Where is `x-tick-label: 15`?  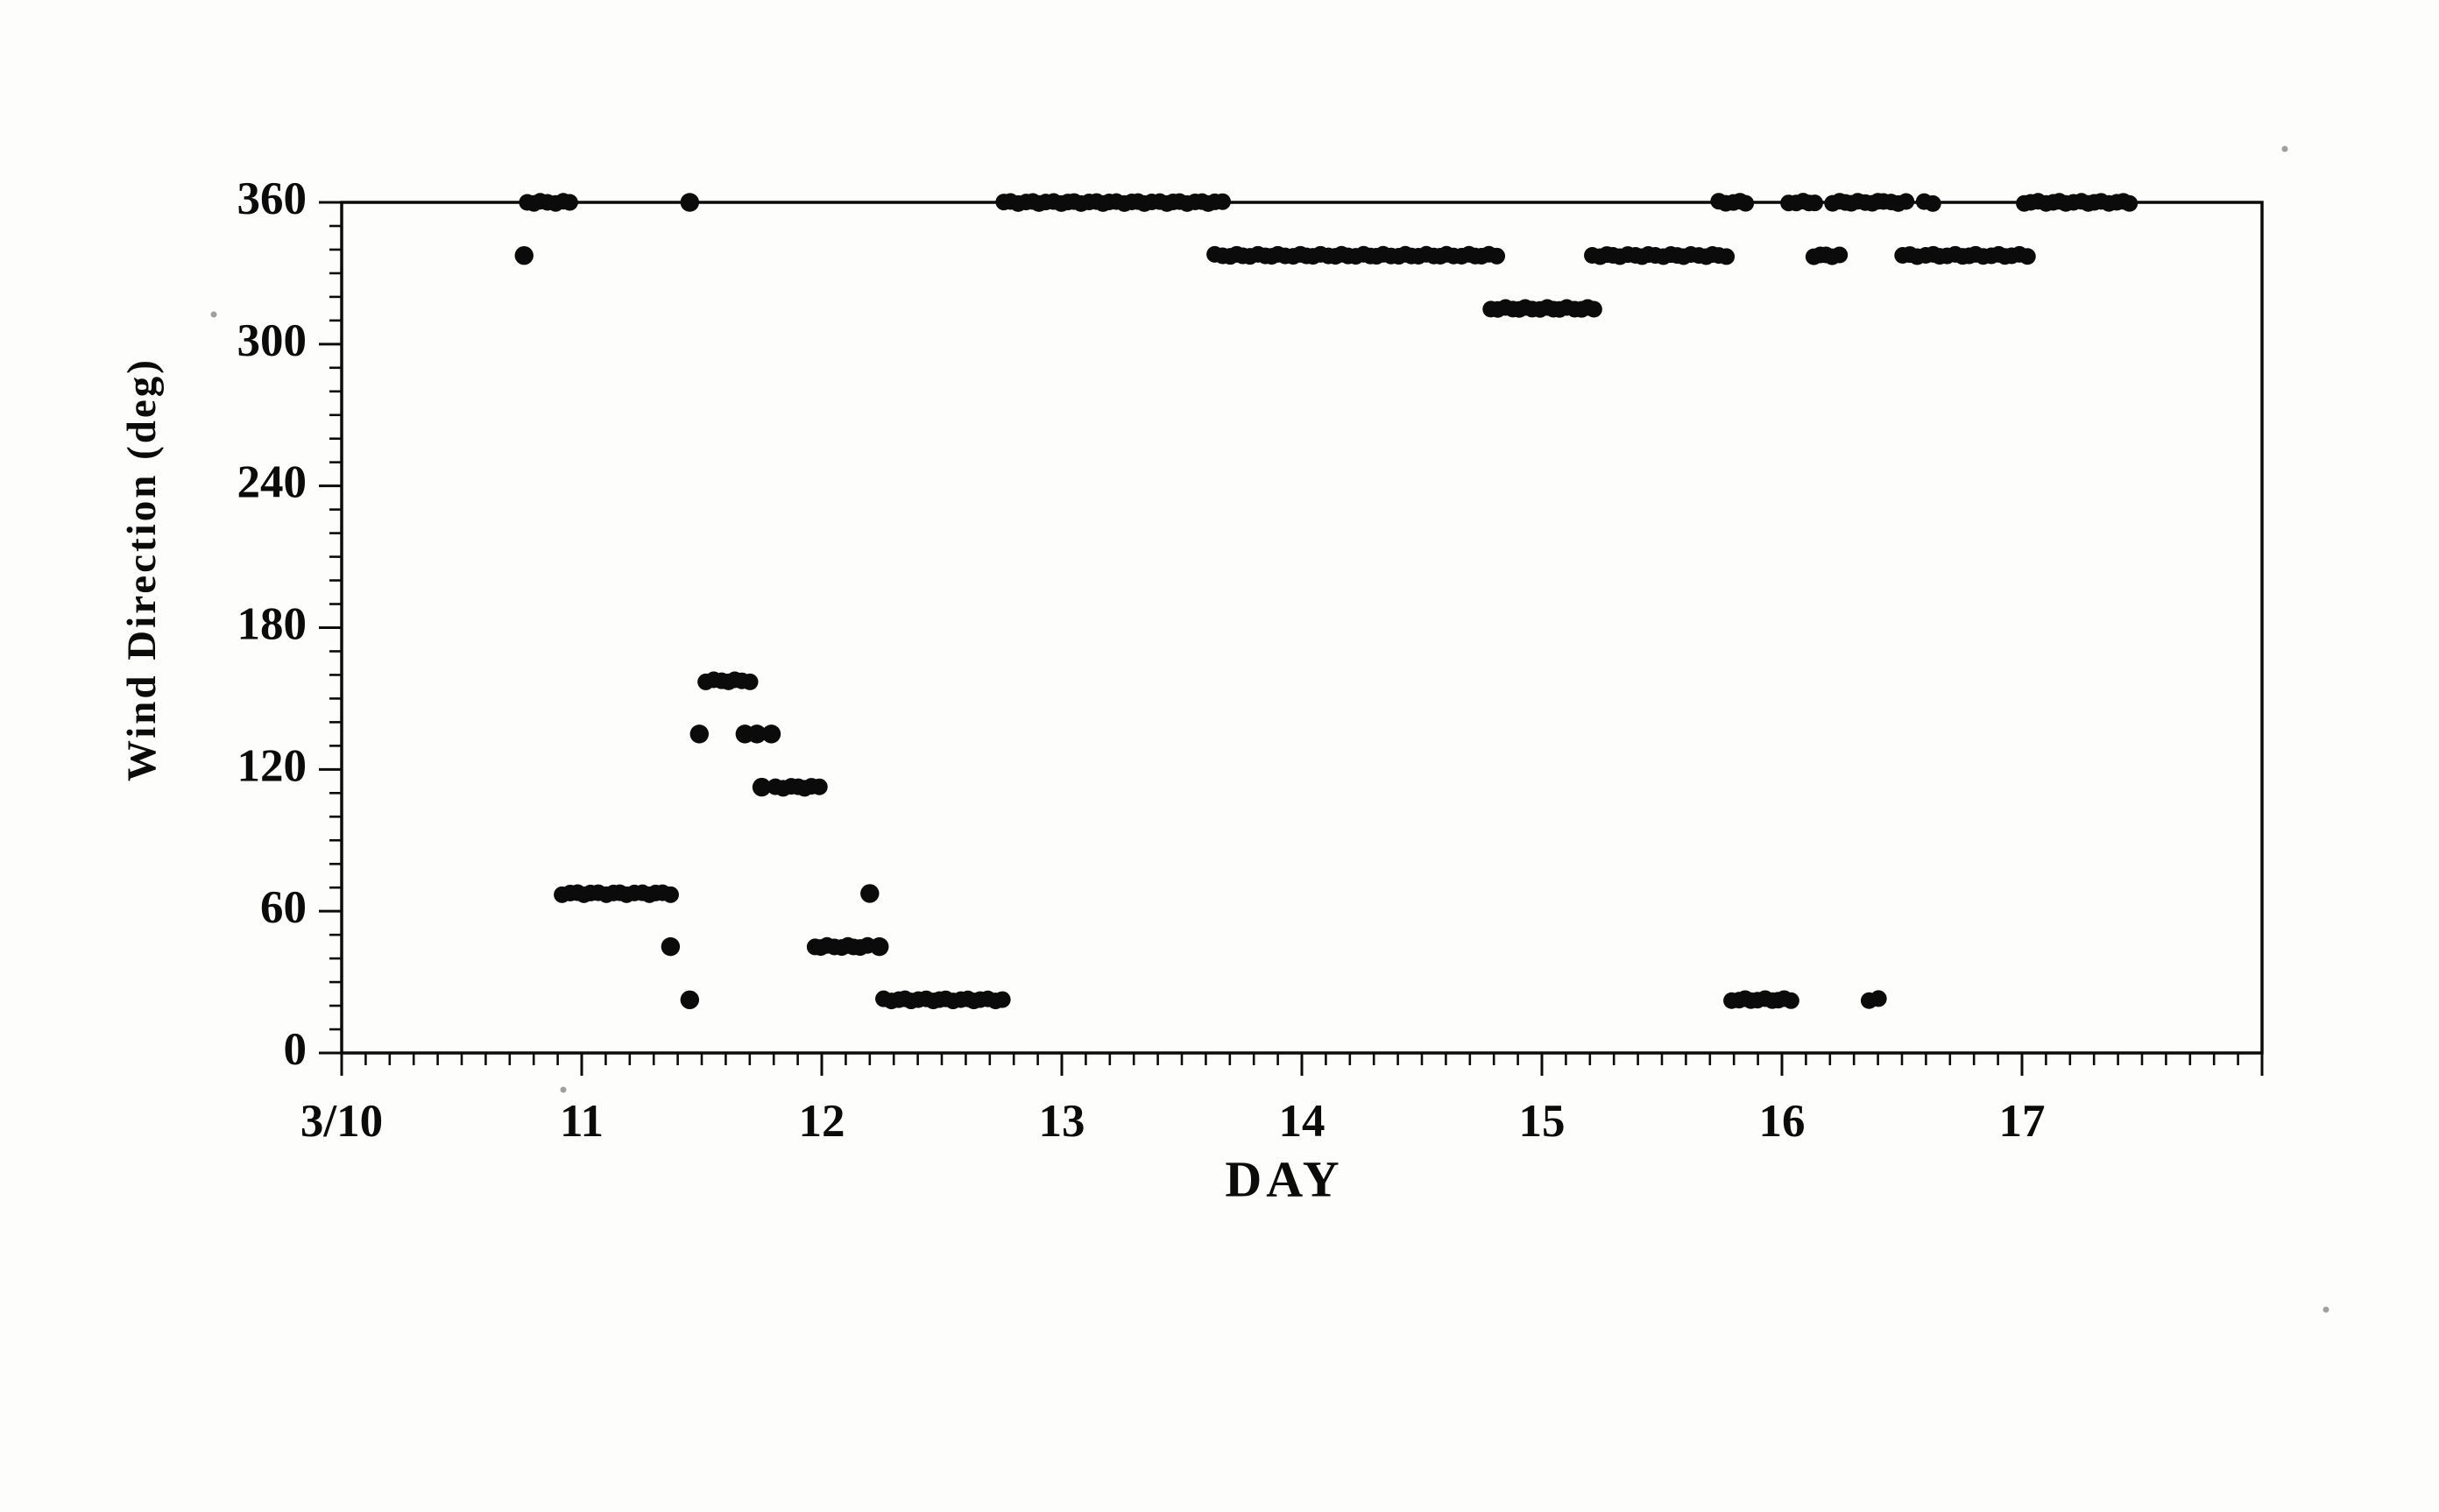
x-tick-label: 15 is located at coordinates (1542, 1121).